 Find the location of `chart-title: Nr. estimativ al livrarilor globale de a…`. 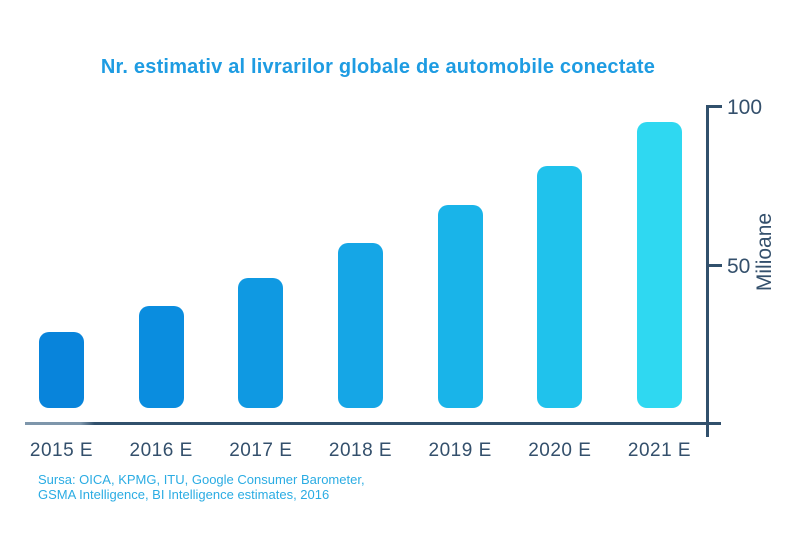

chart-title: Nr. estimativ al livrarilor globale de a… is located at coordinates (378, 67).